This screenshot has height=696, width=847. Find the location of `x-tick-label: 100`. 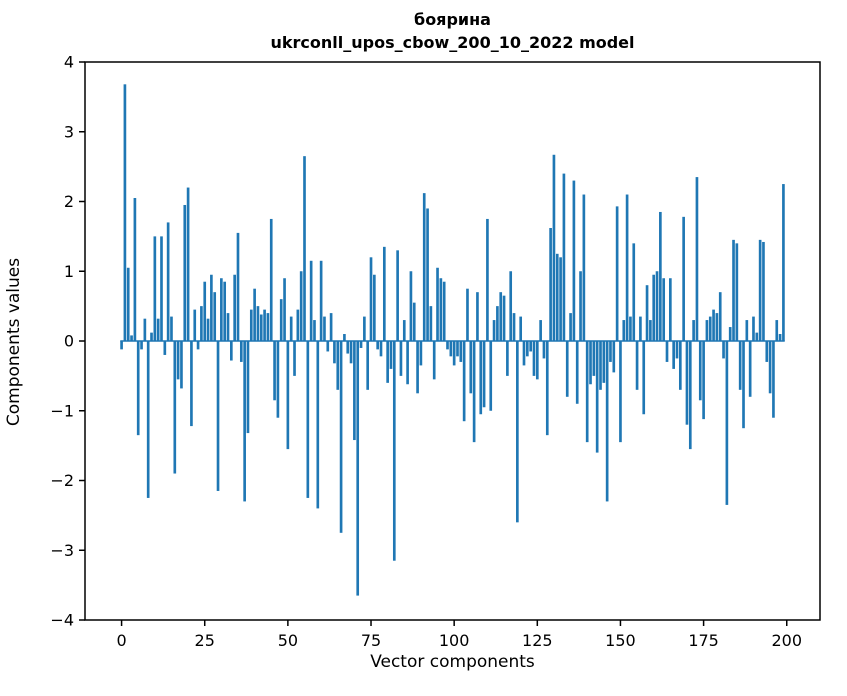

x-tick-label: 100 is located at coordinates (454, 640).